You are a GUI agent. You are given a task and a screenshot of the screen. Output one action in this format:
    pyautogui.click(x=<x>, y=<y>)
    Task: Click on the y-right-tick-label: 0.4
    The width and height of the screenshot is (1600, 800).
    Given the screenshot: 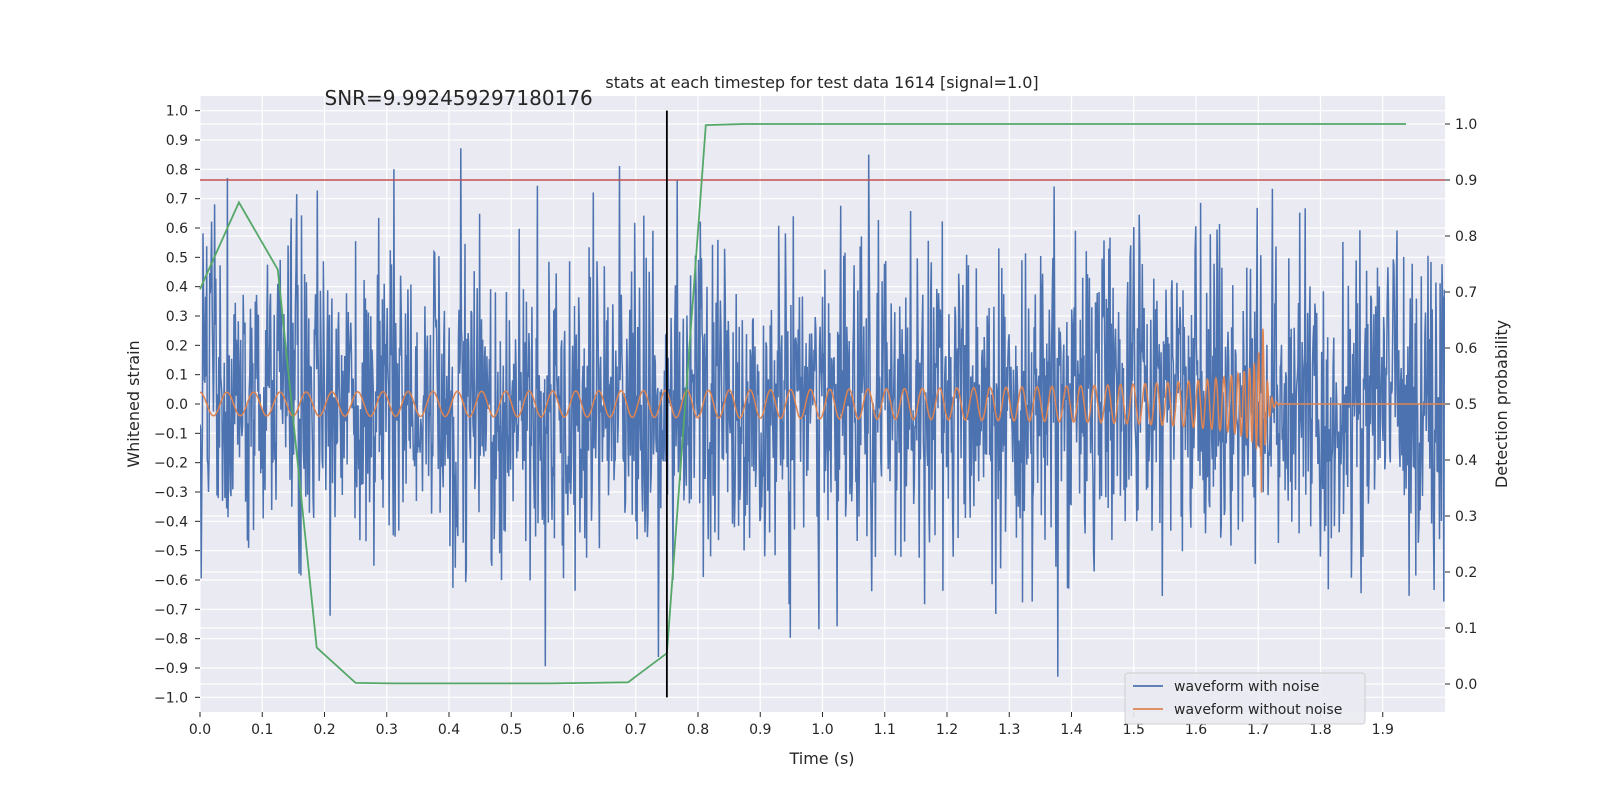 What is the action you would take?
    pyautogui.click(x=1466, y=461)
    